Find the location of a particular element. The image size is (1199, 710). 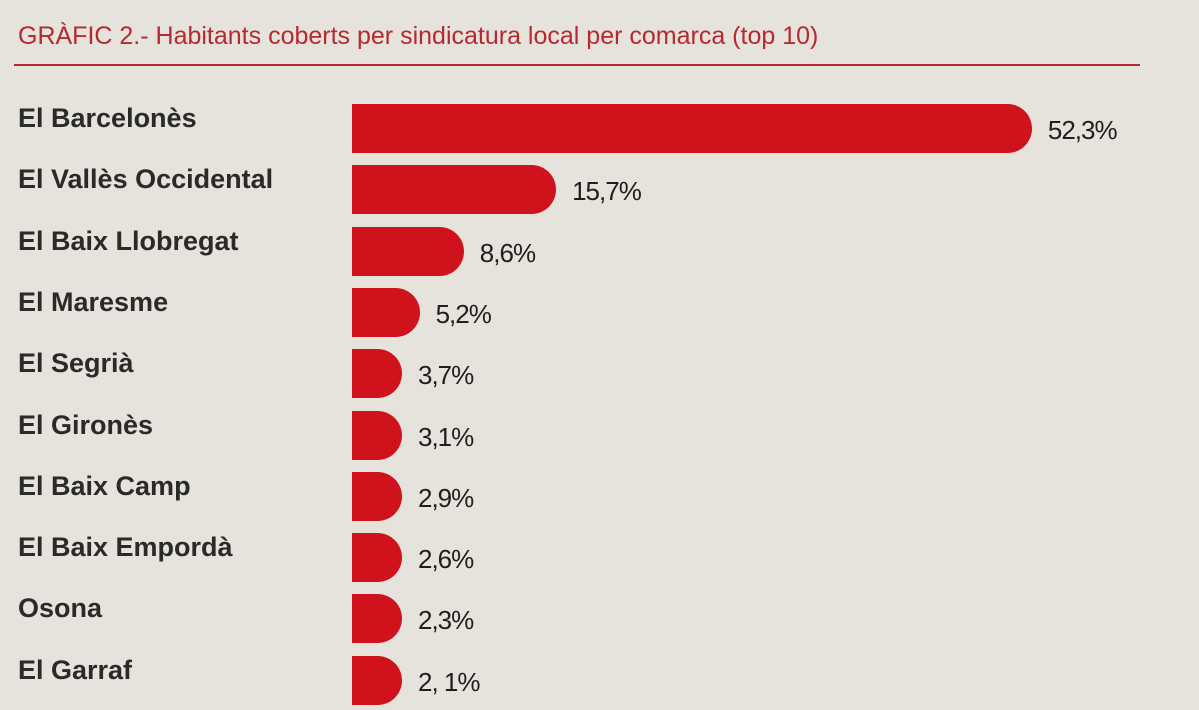

category-label: Osona is located at coordinates (60, 608).